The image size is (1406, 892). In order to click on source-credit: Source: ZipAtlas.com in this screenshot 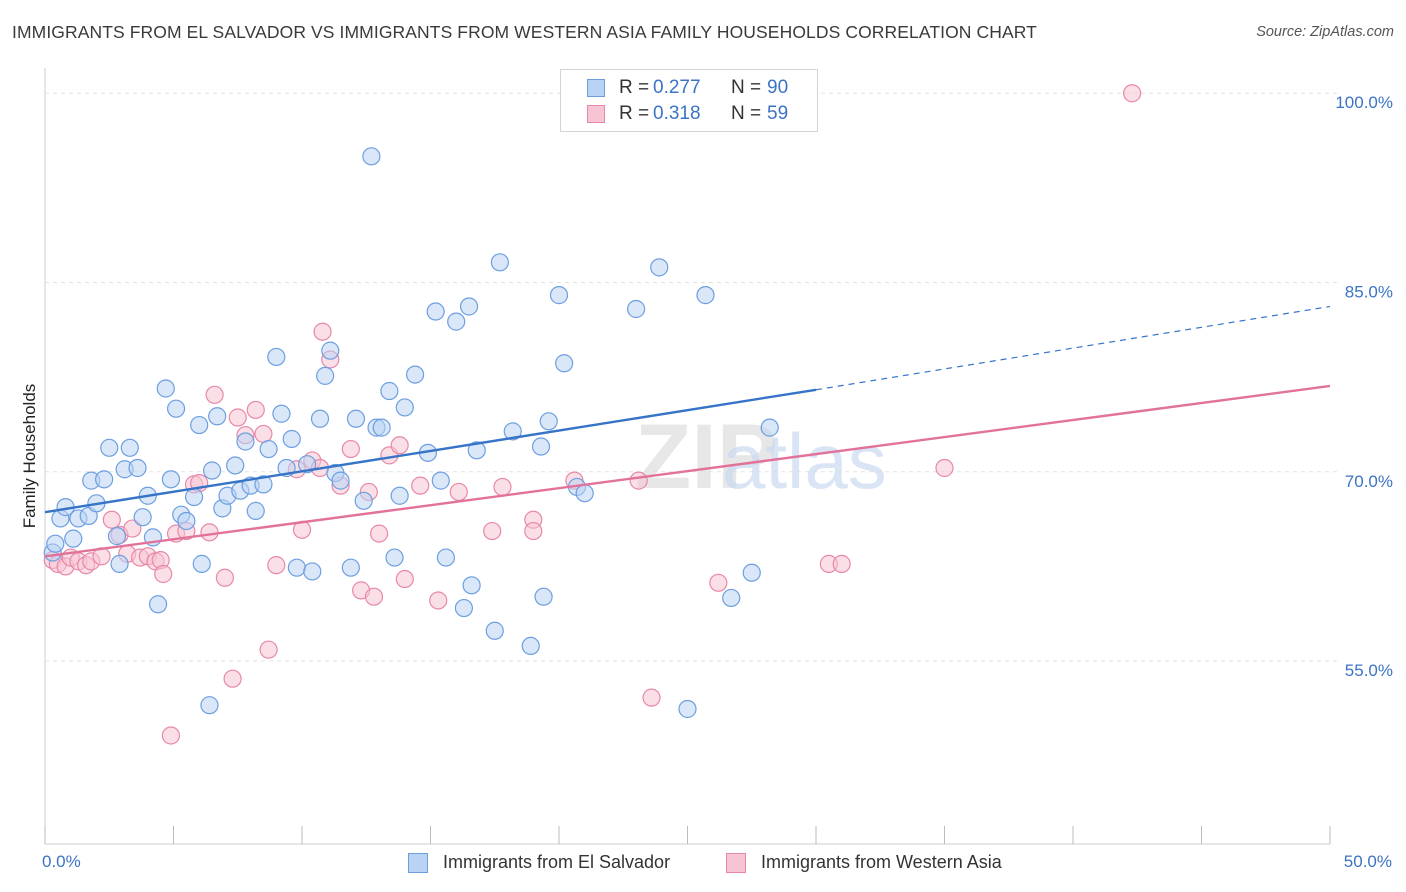, I will do `click(1325, 32)`.